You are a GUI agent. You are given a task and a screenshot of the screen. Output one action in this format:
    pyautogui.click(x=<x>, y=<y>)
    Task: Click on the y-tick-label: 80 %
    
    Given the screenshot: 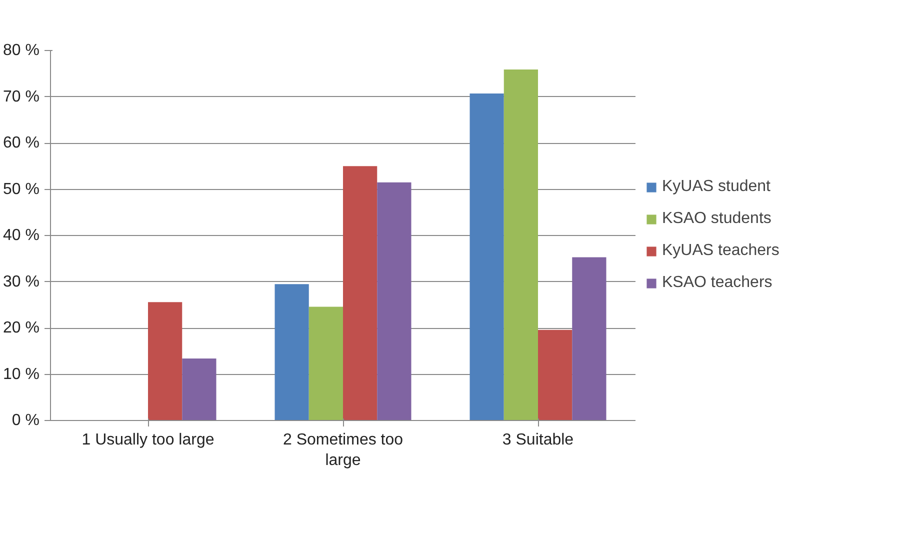 What is the action you would take?
    pyautogui.click(x=21, y=50)
    